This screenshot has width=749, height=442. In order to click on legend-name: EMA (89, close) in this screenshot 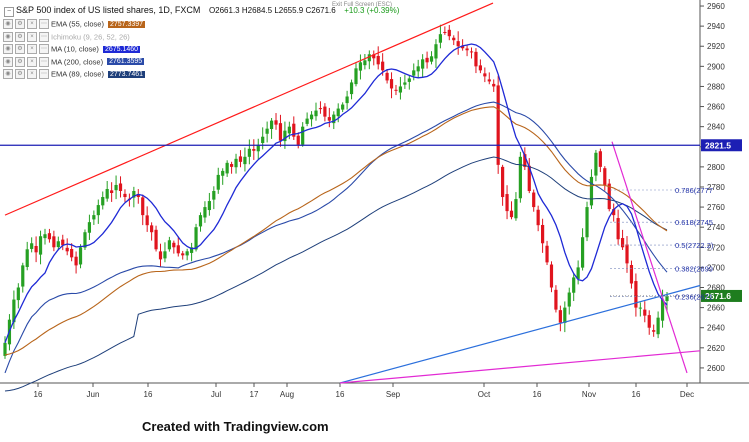, I will do `click(77, 74)`.